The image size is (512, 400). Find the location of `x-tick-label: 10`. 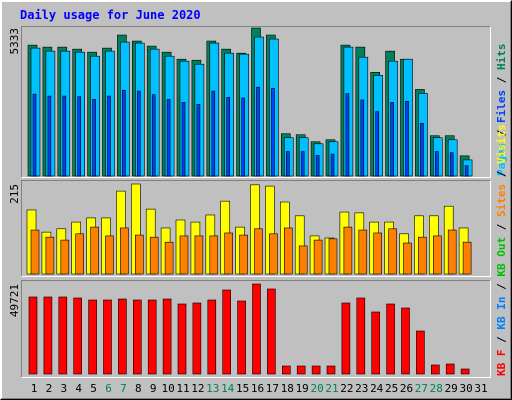

x-tick-label: 10 is located at coordinates (167, 388).